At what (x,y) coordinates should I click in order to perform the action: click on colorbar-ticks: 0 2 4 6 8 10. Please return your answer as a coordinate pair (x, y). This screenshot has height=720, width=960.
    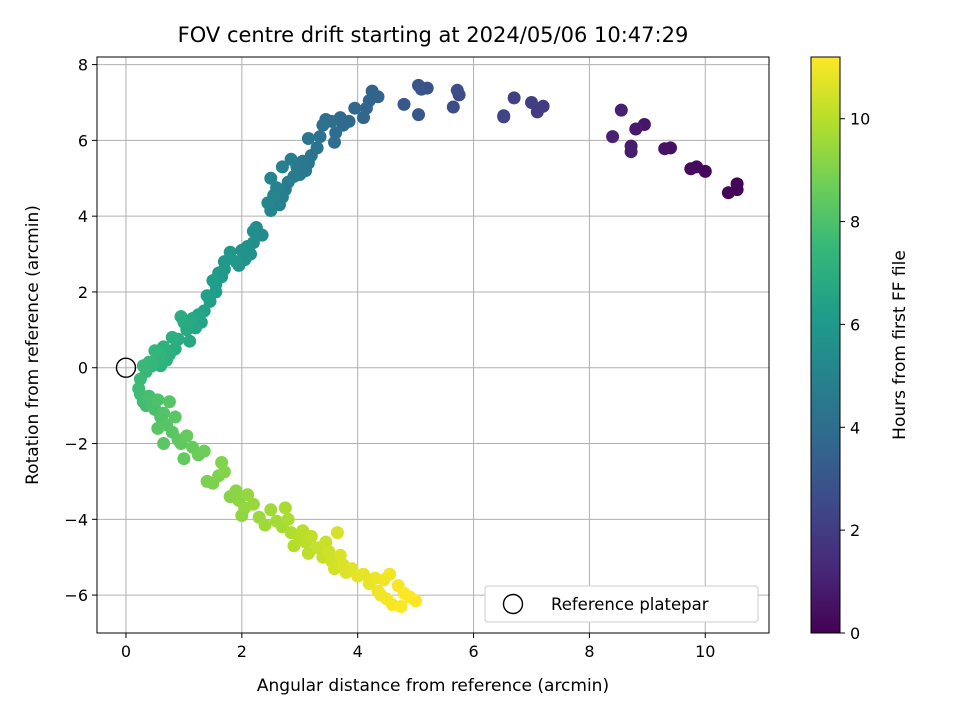
    Looking at the image, I should click on (855, 376).